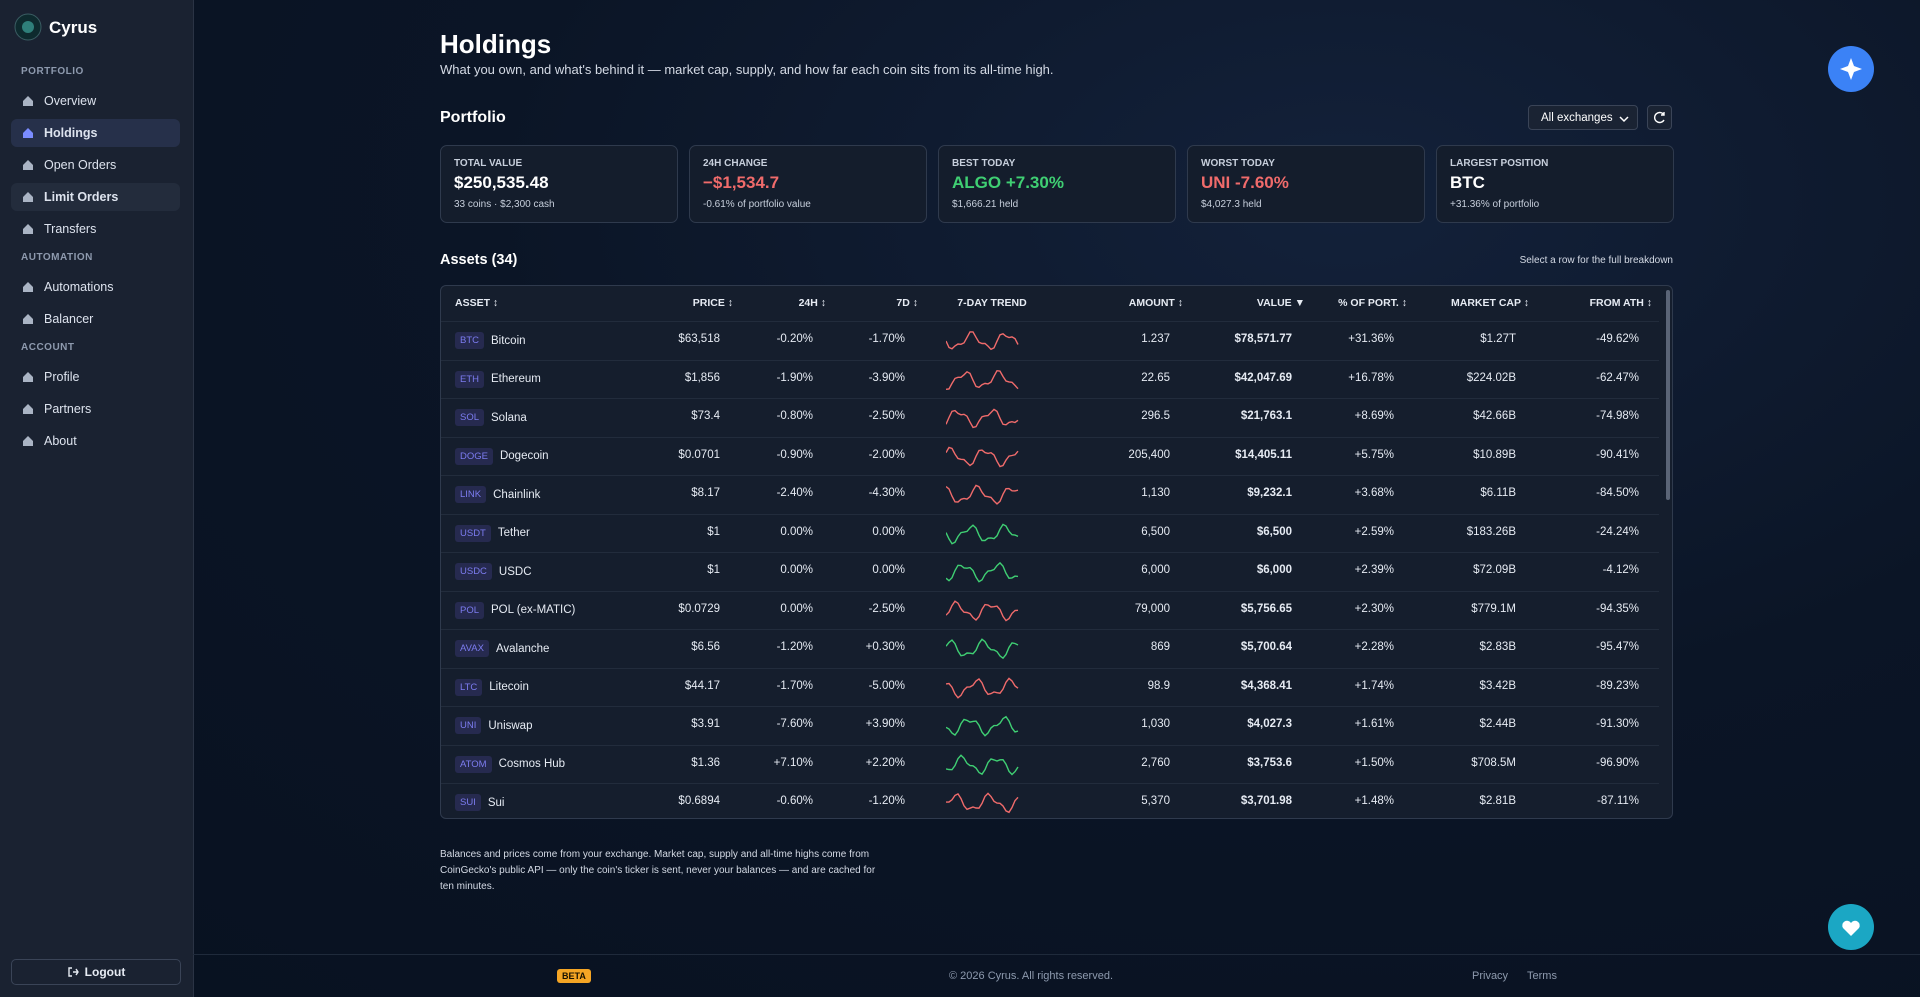  What do you see at coordinates (513, 533) in the screenshot?
I see `asset-name: Tether` at bounding box center [513, 533].